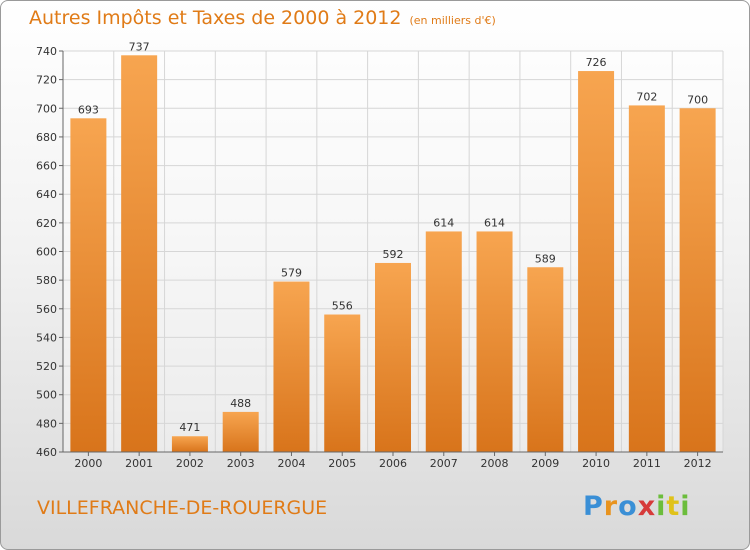 The height and width of the screenshot is (550, 750). I want to click on data-label: 592, so click(393, 254).